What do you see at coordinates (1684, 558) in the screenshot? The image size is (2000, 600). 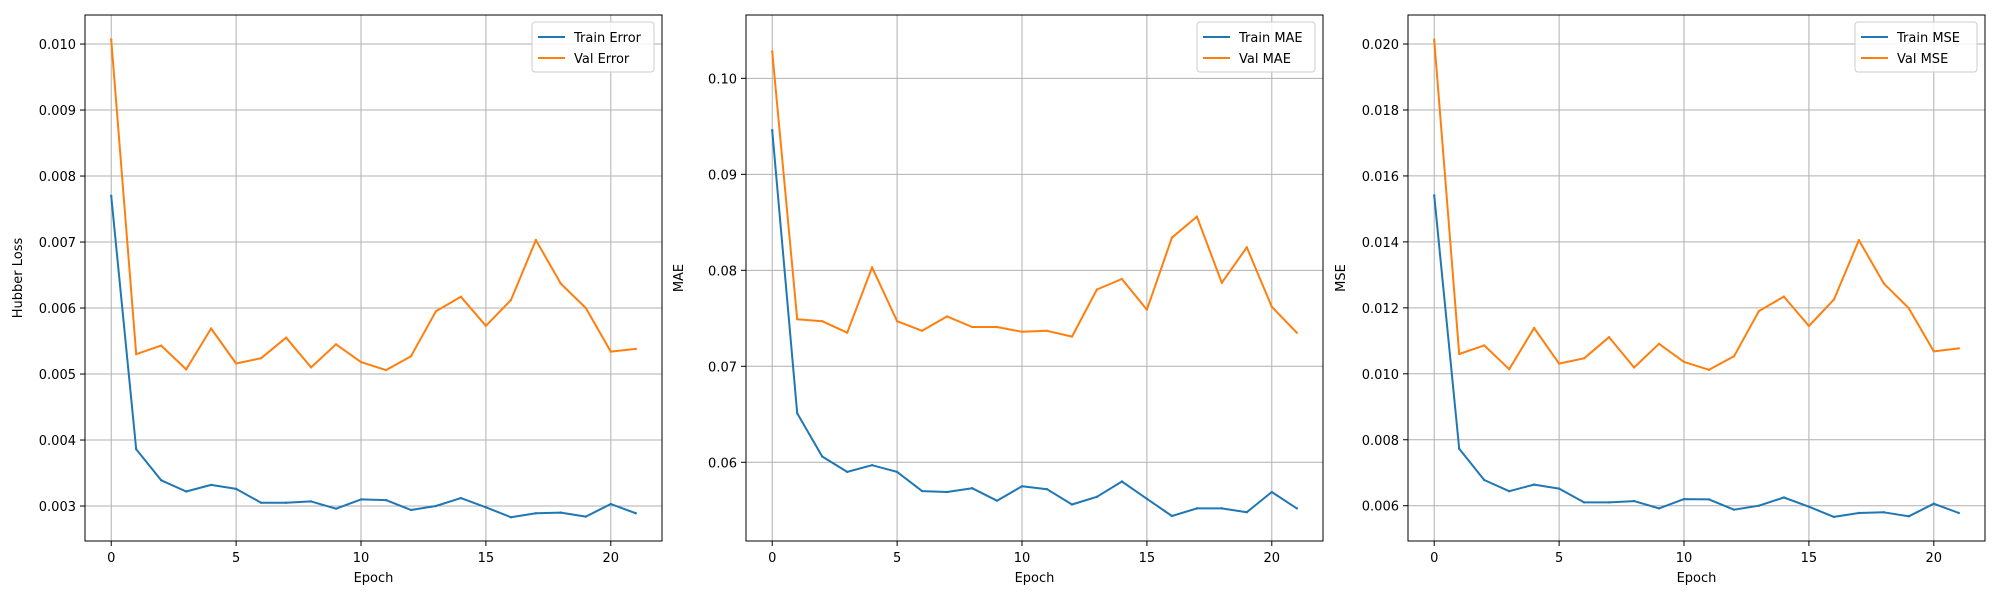 I see `x-tick-label: 10` at bounding box center [1684, 558].